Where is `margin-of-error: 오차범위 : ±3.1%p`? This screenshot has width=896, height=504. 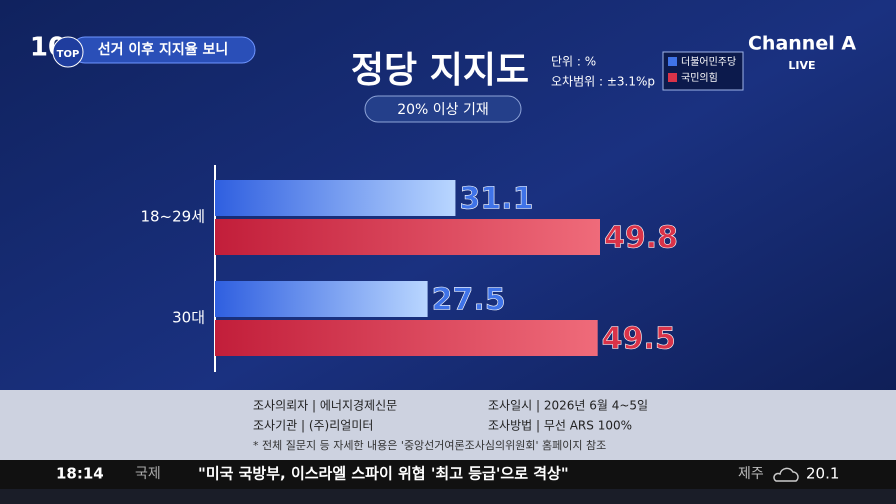
margin-of-error: 오차범위 : ±3.1%p is located at coordinates (603, 82).